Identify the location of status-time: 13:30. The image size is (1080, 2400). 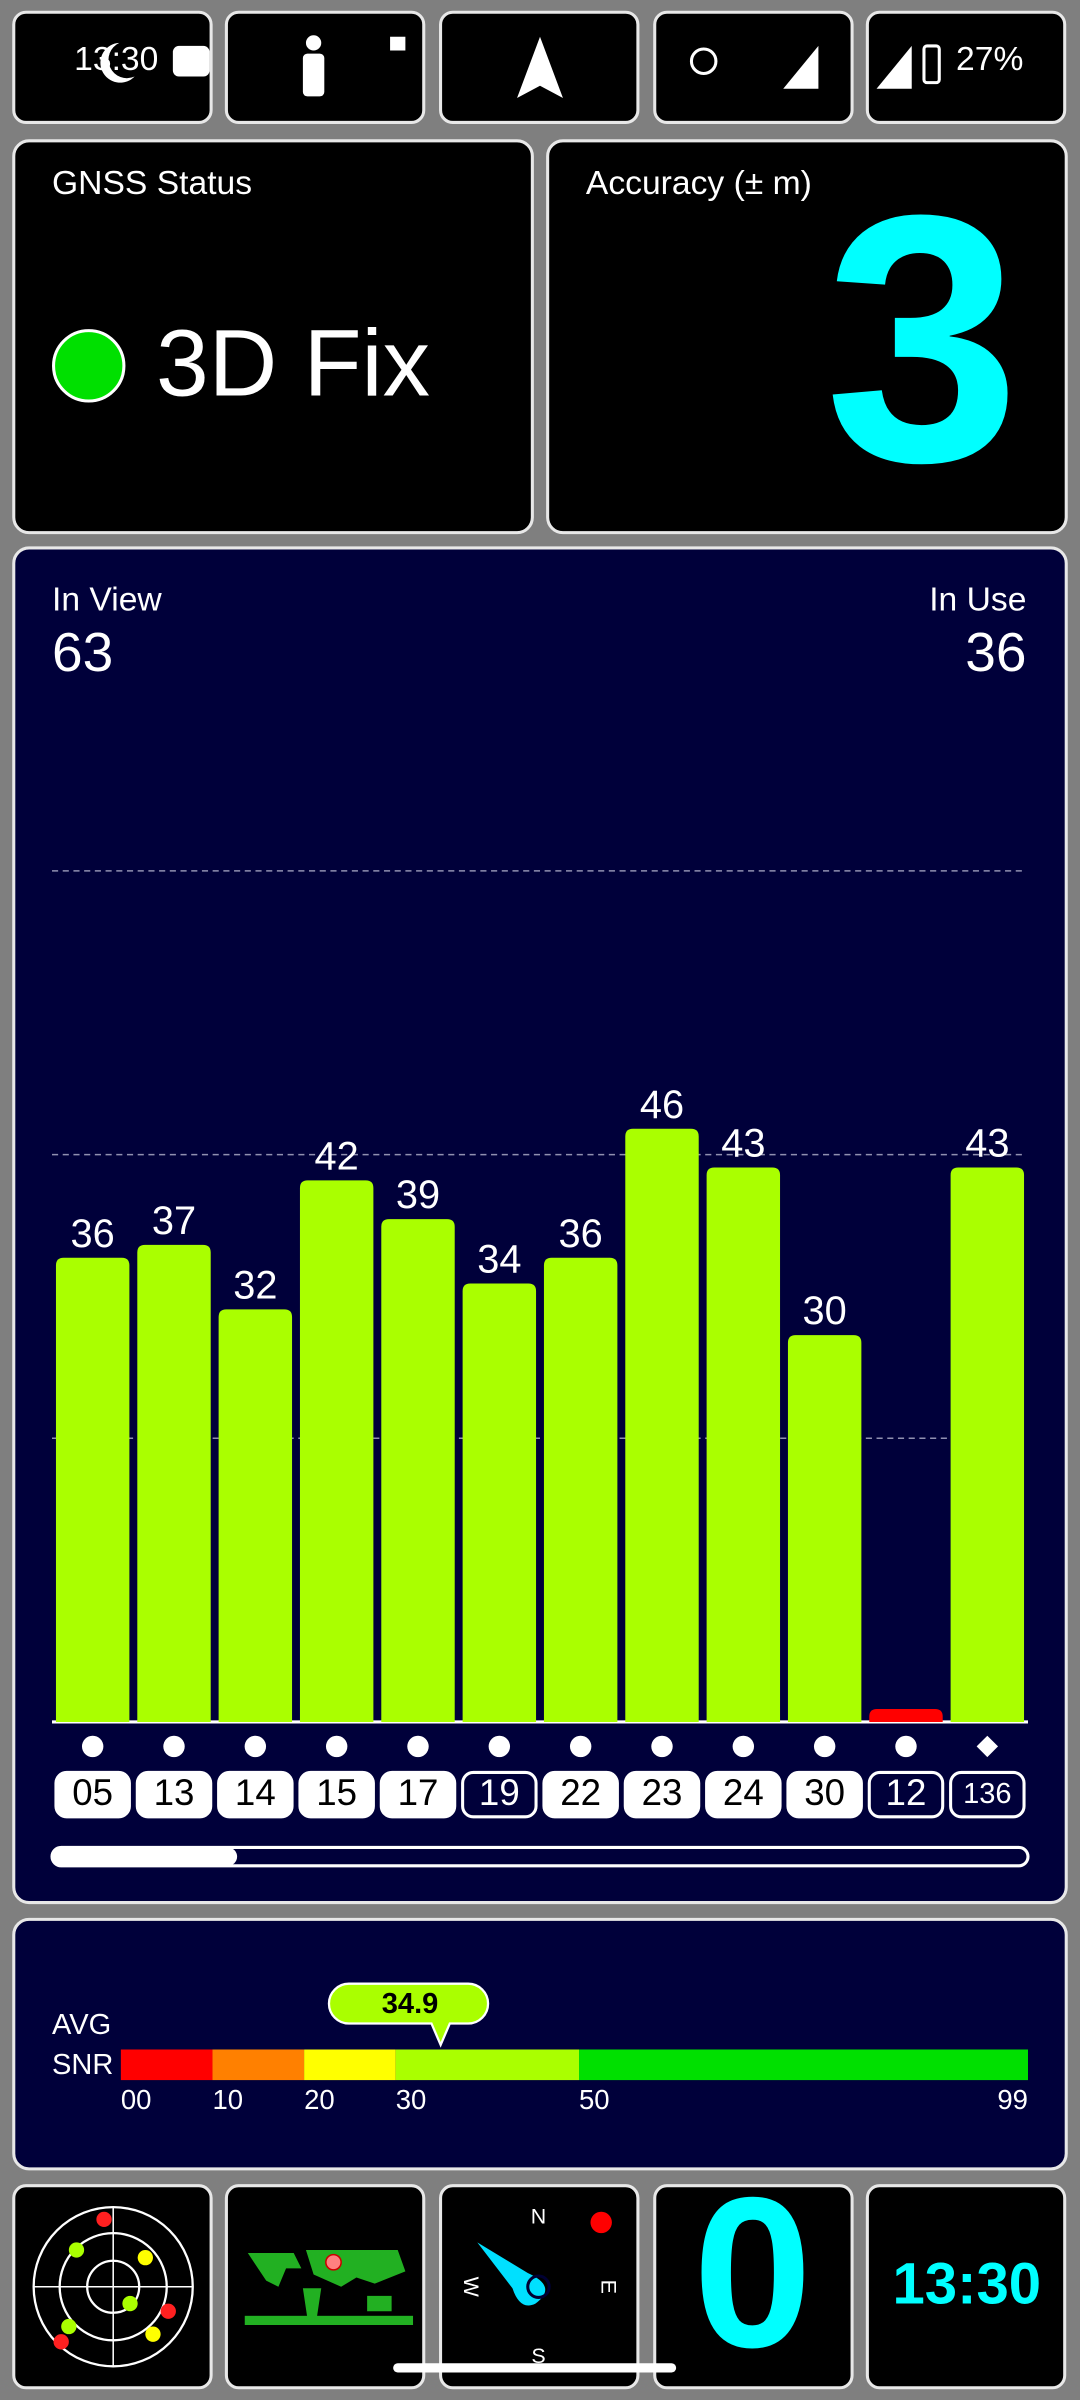
(116, 59).